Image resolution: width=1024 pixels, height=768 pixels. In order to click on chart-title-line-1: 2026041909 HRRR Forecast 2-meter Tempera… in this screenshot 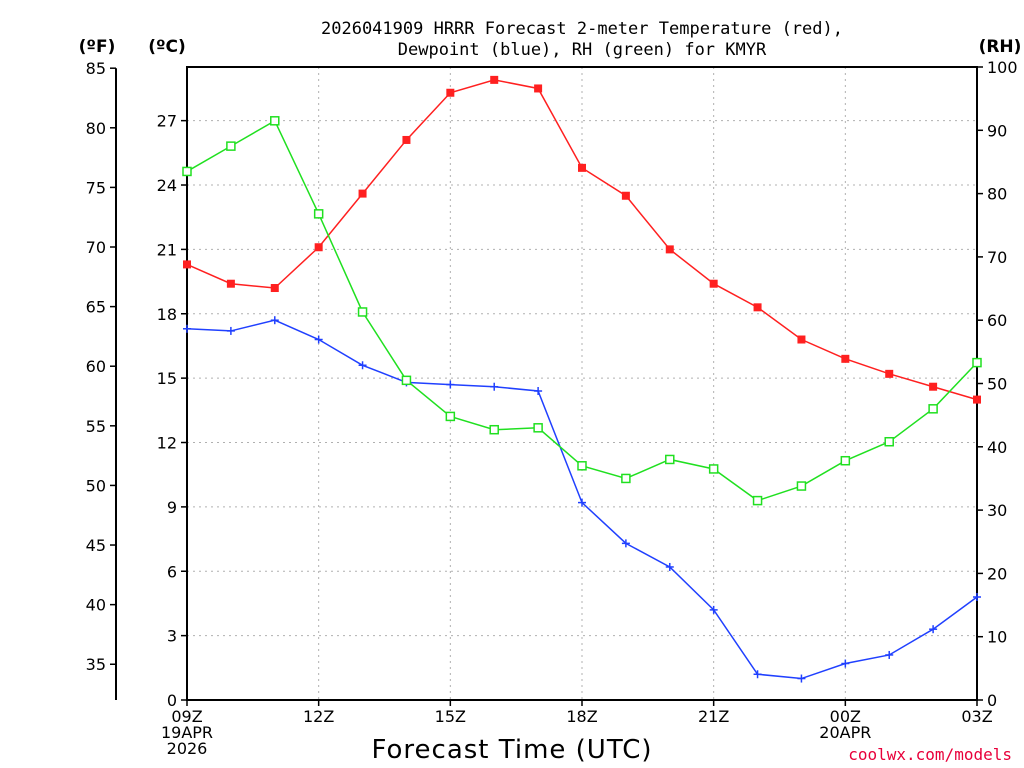, I will do `click(582, 29)`.